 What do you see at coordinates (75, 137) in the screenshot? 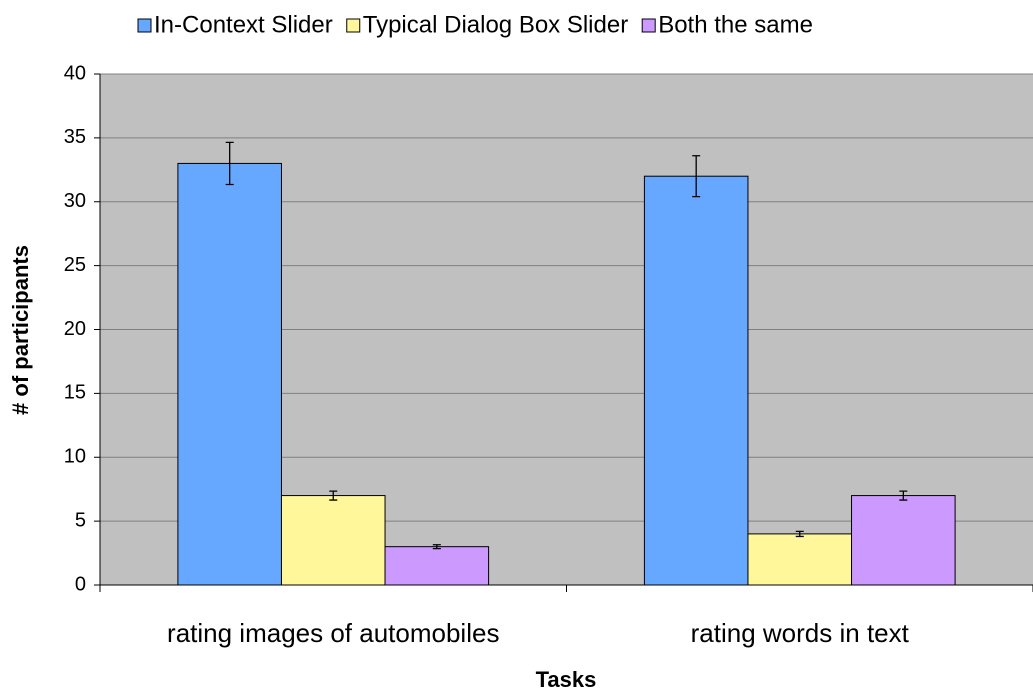
I see `y-tick-label: 35` at bounding box center [75, 137].